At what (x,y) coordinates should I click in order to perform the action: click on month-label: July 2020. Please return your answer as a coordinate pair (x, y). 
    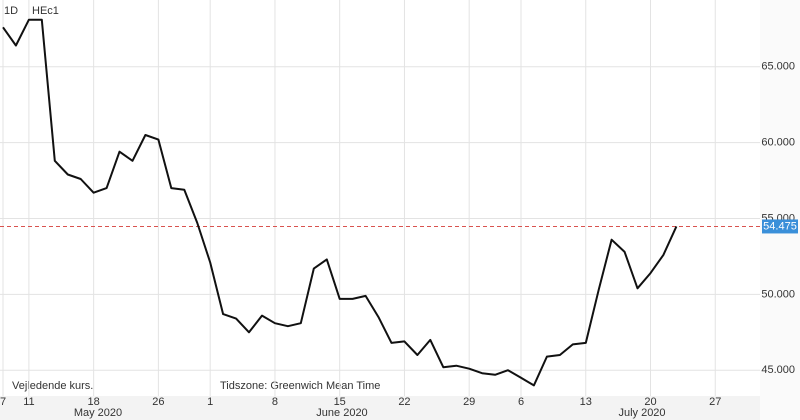
    Looking at the image, I should click on (641, 413).